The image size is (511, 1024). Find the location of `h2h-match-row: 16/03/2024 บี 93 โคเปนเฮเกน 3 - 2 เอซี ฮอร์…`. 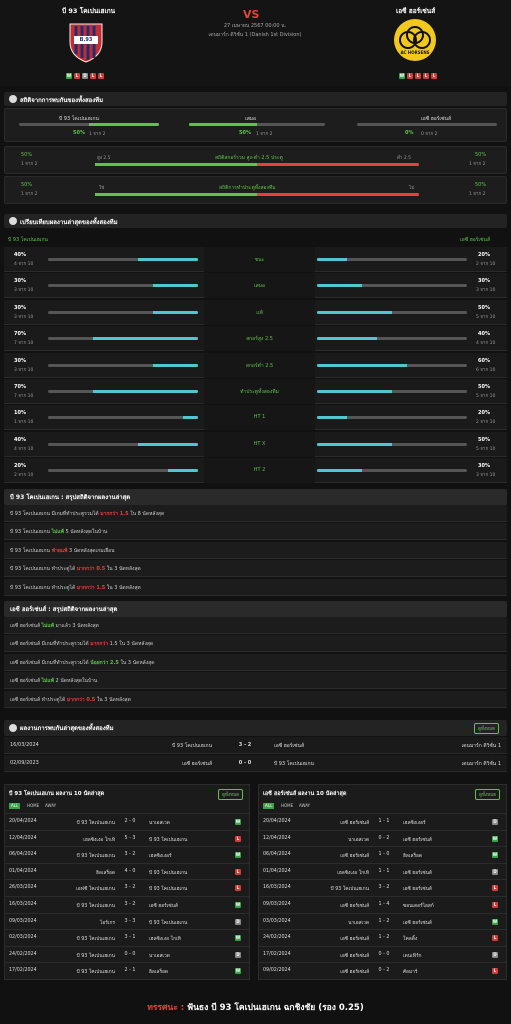

h2h-match-row: 16/03/2024 บี 93 โคเปนเฮเกน 3 - 2 เอซี ฮอร์… is located at coordinates (255, 745).